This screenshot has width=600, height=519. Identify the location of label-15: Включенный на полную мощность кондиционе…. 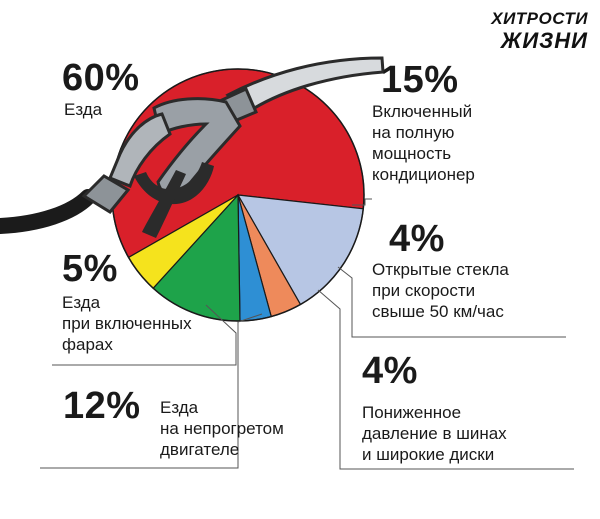
(423, 143).